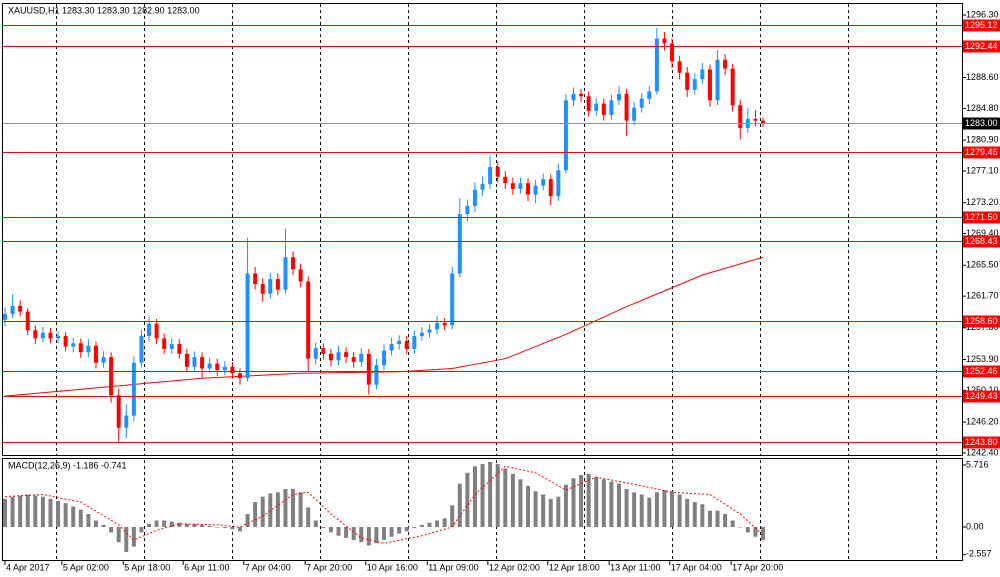 The image size is (1000, 577). Describe the element at coordinates (982, 14) in the screenshot. I see `y-tick-label: 1296.30` at that location.